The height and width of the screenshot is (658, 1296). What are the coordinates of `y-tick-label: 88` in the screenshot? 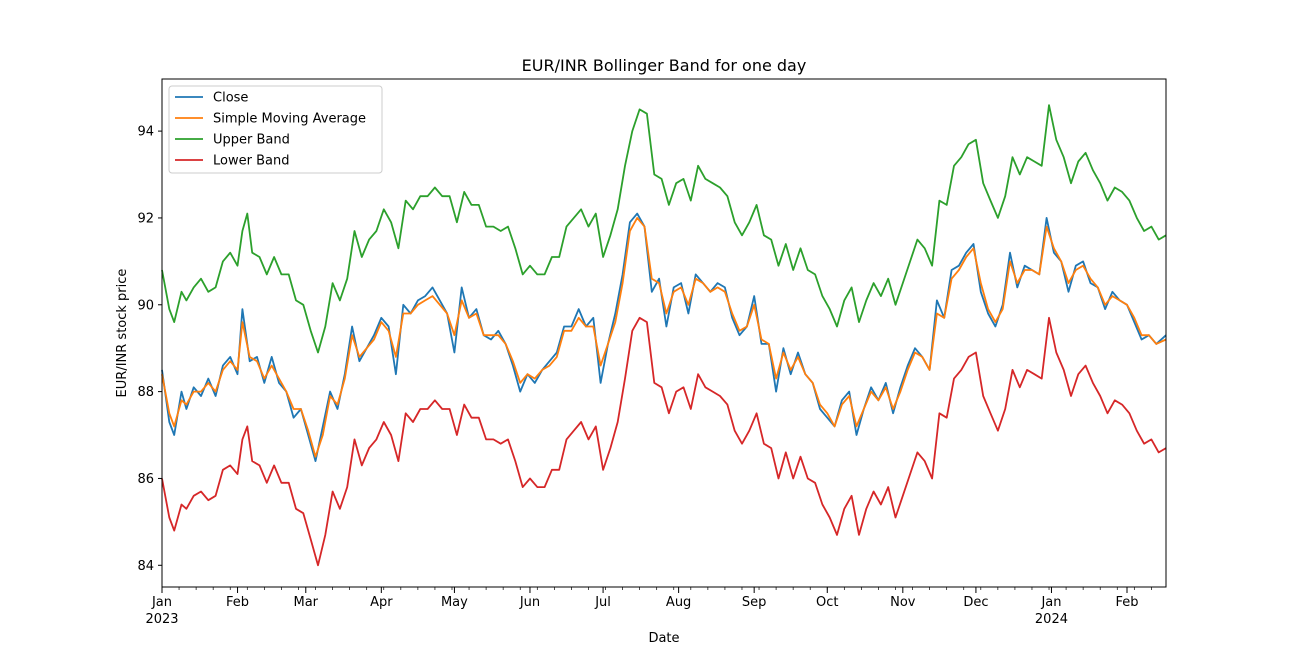 It's located at (145, 392).